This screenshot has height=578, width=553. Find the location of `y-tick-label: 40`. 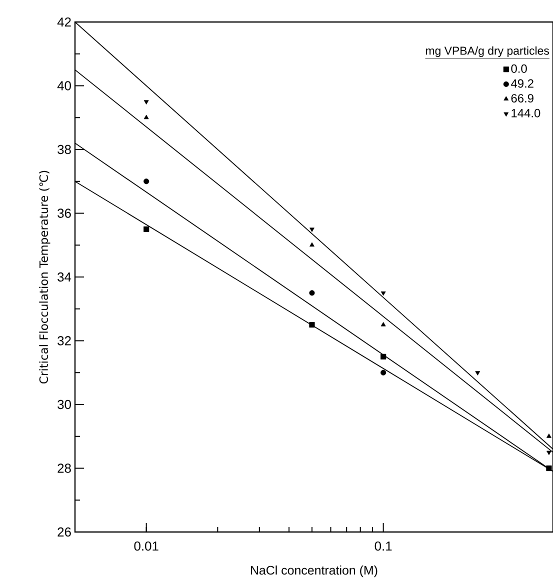

y-tick-label: 40 is located at coordinates (64, 85).